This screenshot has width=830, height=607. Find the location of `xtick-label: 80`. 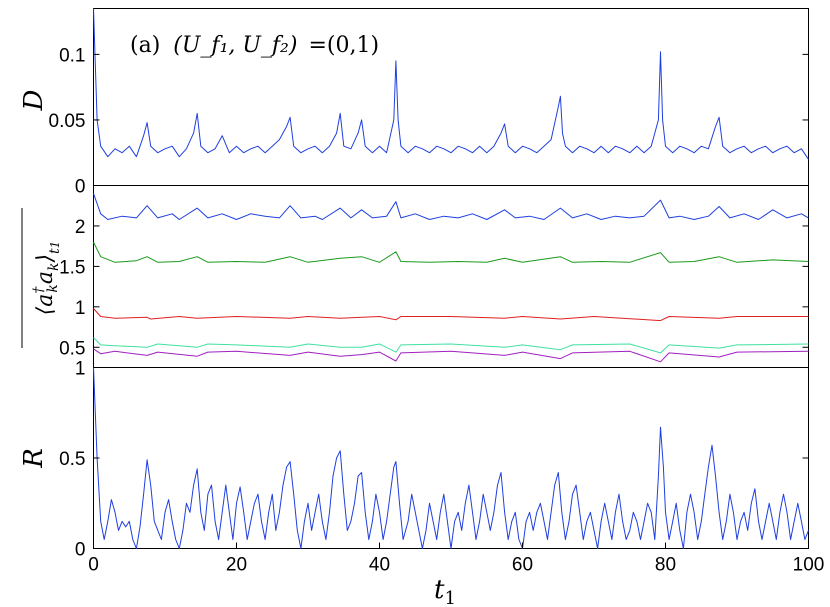

xtick-label: 80 is located at coordinates (665, 565).